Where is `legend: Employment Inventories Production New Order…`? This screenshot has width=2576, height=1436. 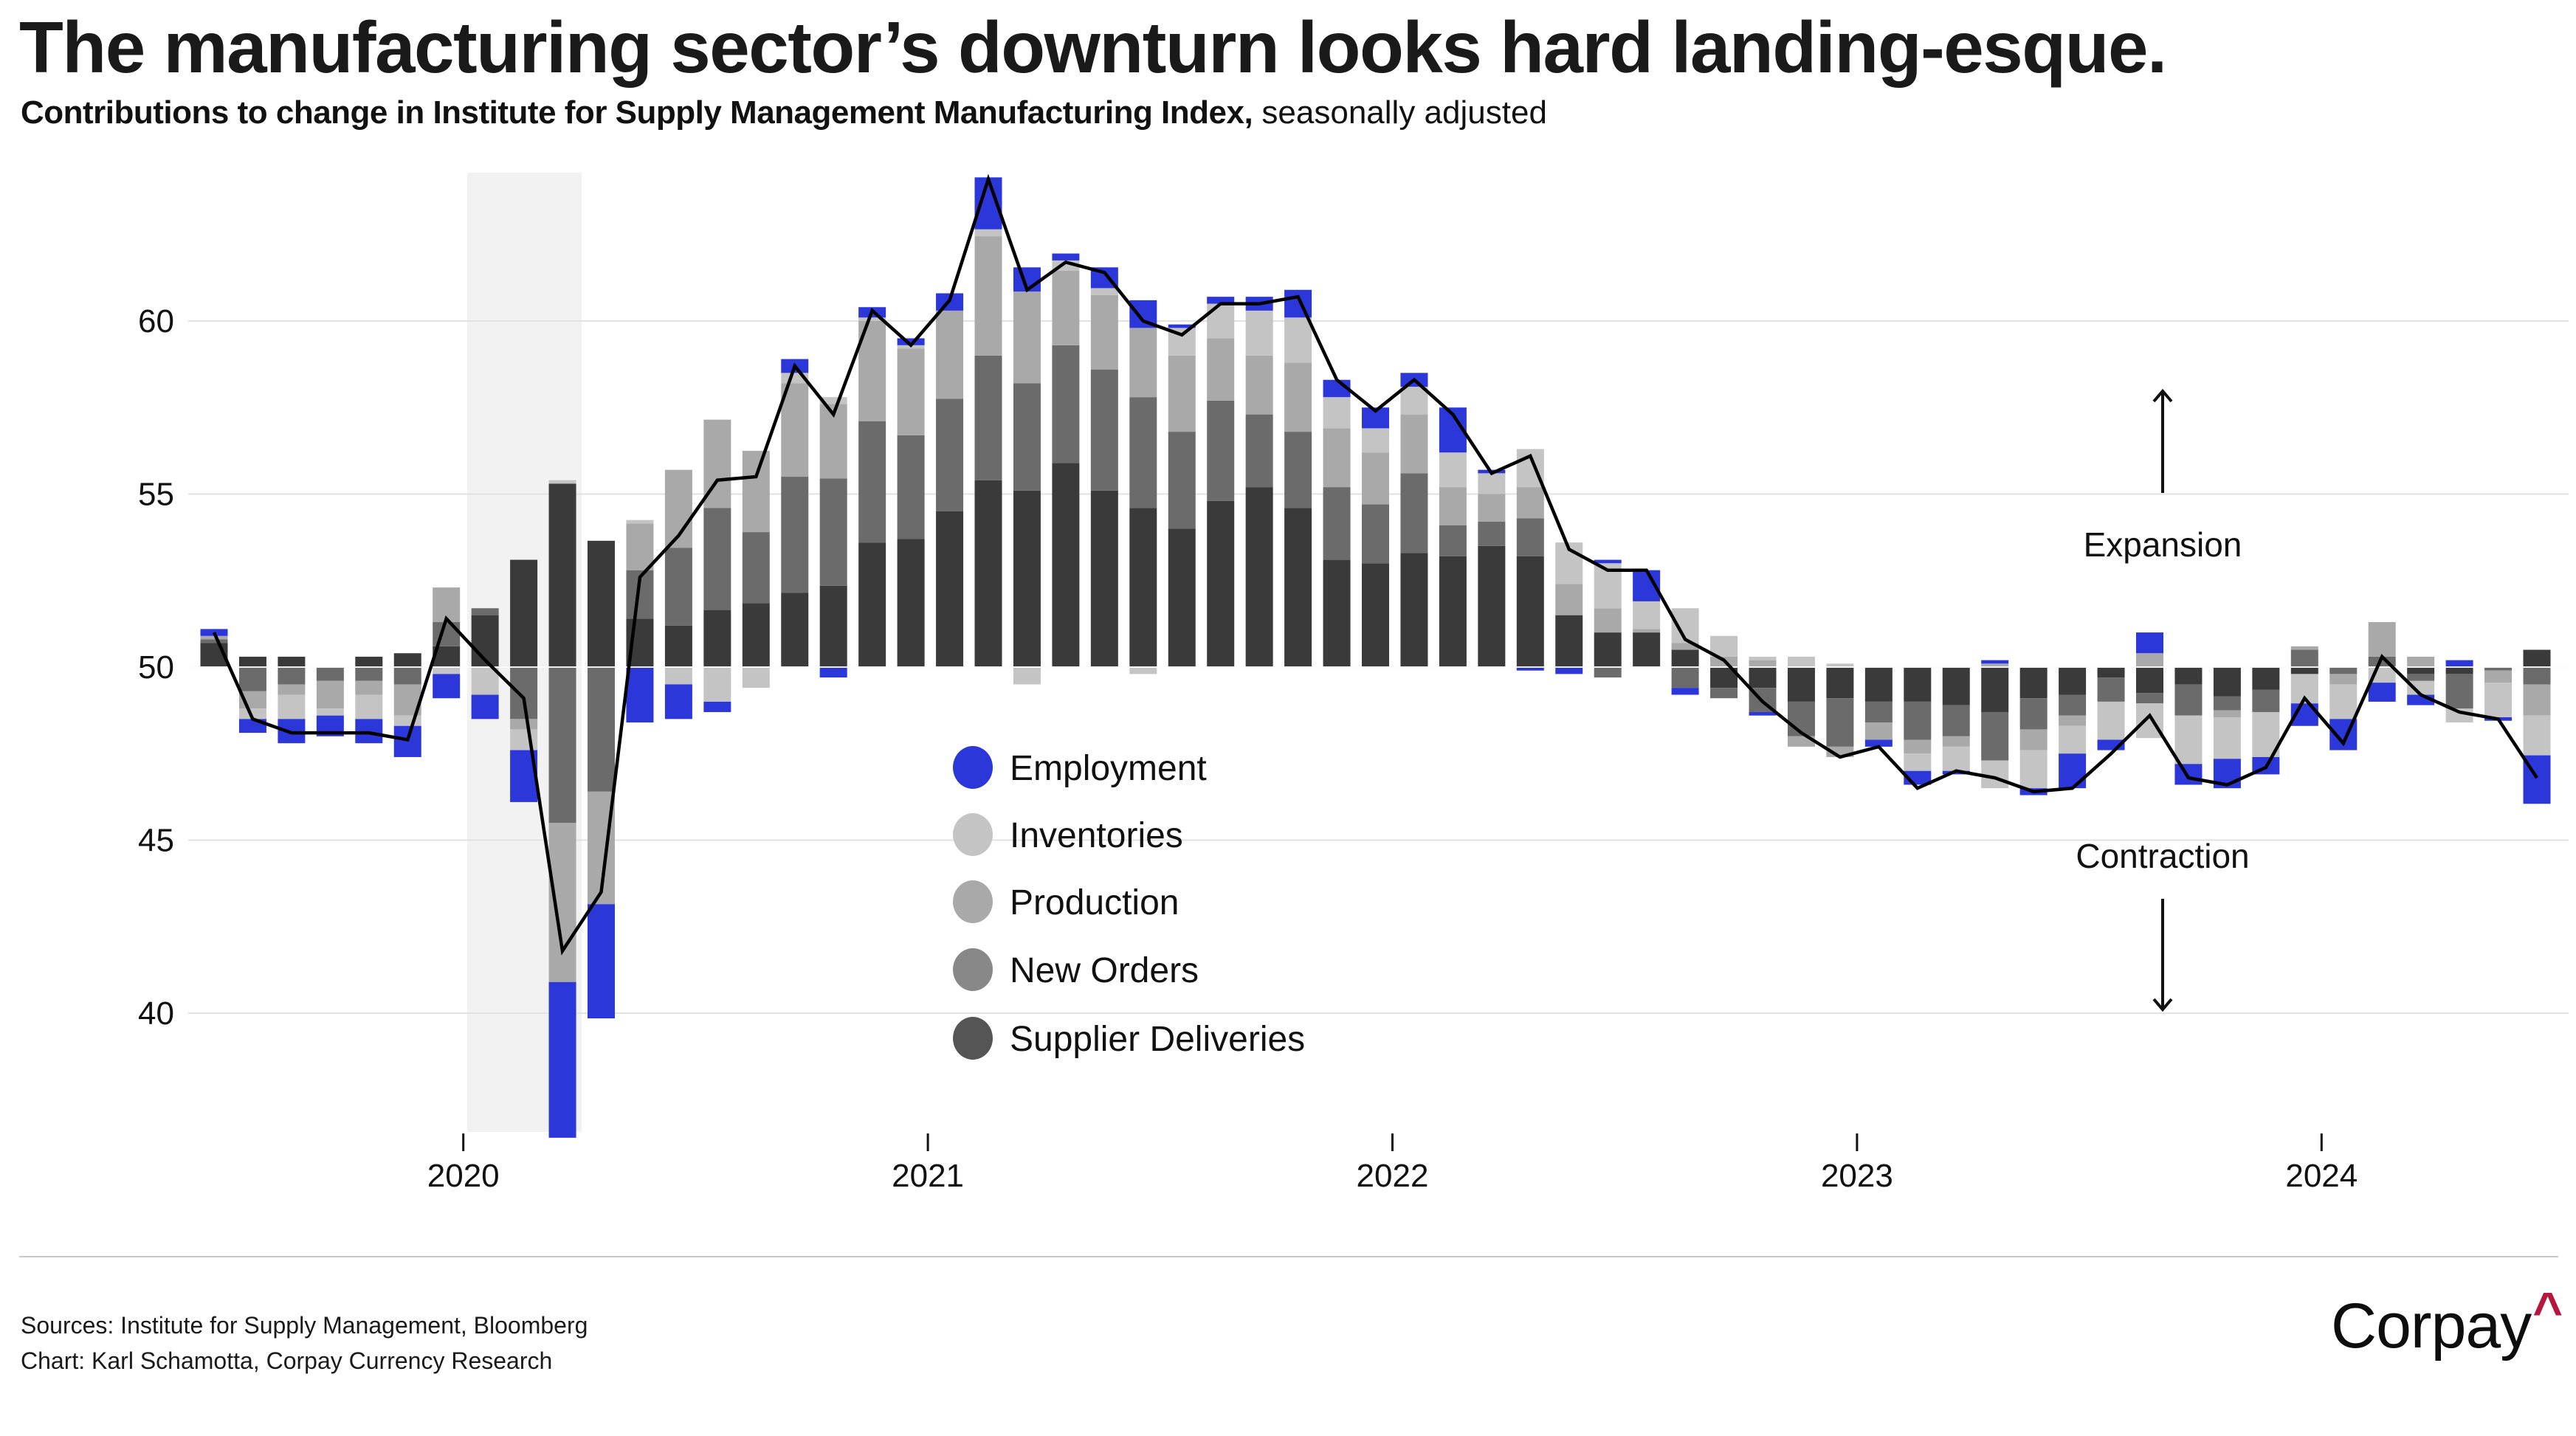 legend: Employment Inventories Production New Order… is located at coordinates (1129, 903).